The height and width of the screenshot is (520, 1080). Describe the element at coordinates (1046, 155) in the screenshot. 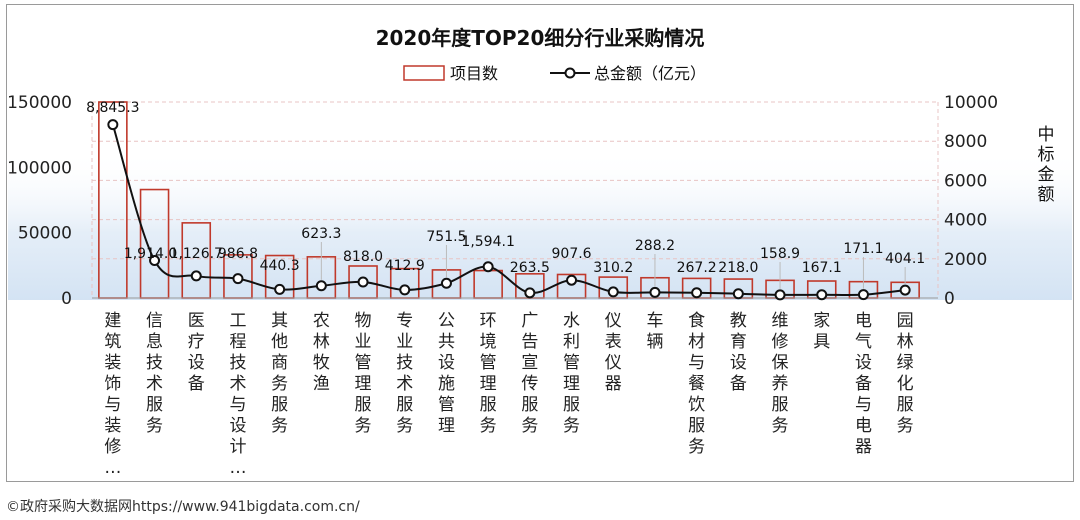

I see `y2-axis-label-char: 标` at that location.